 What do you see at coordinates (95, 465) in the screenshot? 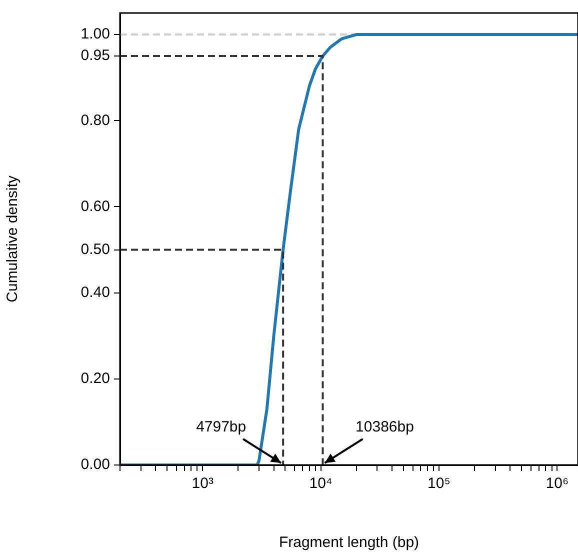
I see `y-tick-label: 0.00` at bounding box center [95, 465].